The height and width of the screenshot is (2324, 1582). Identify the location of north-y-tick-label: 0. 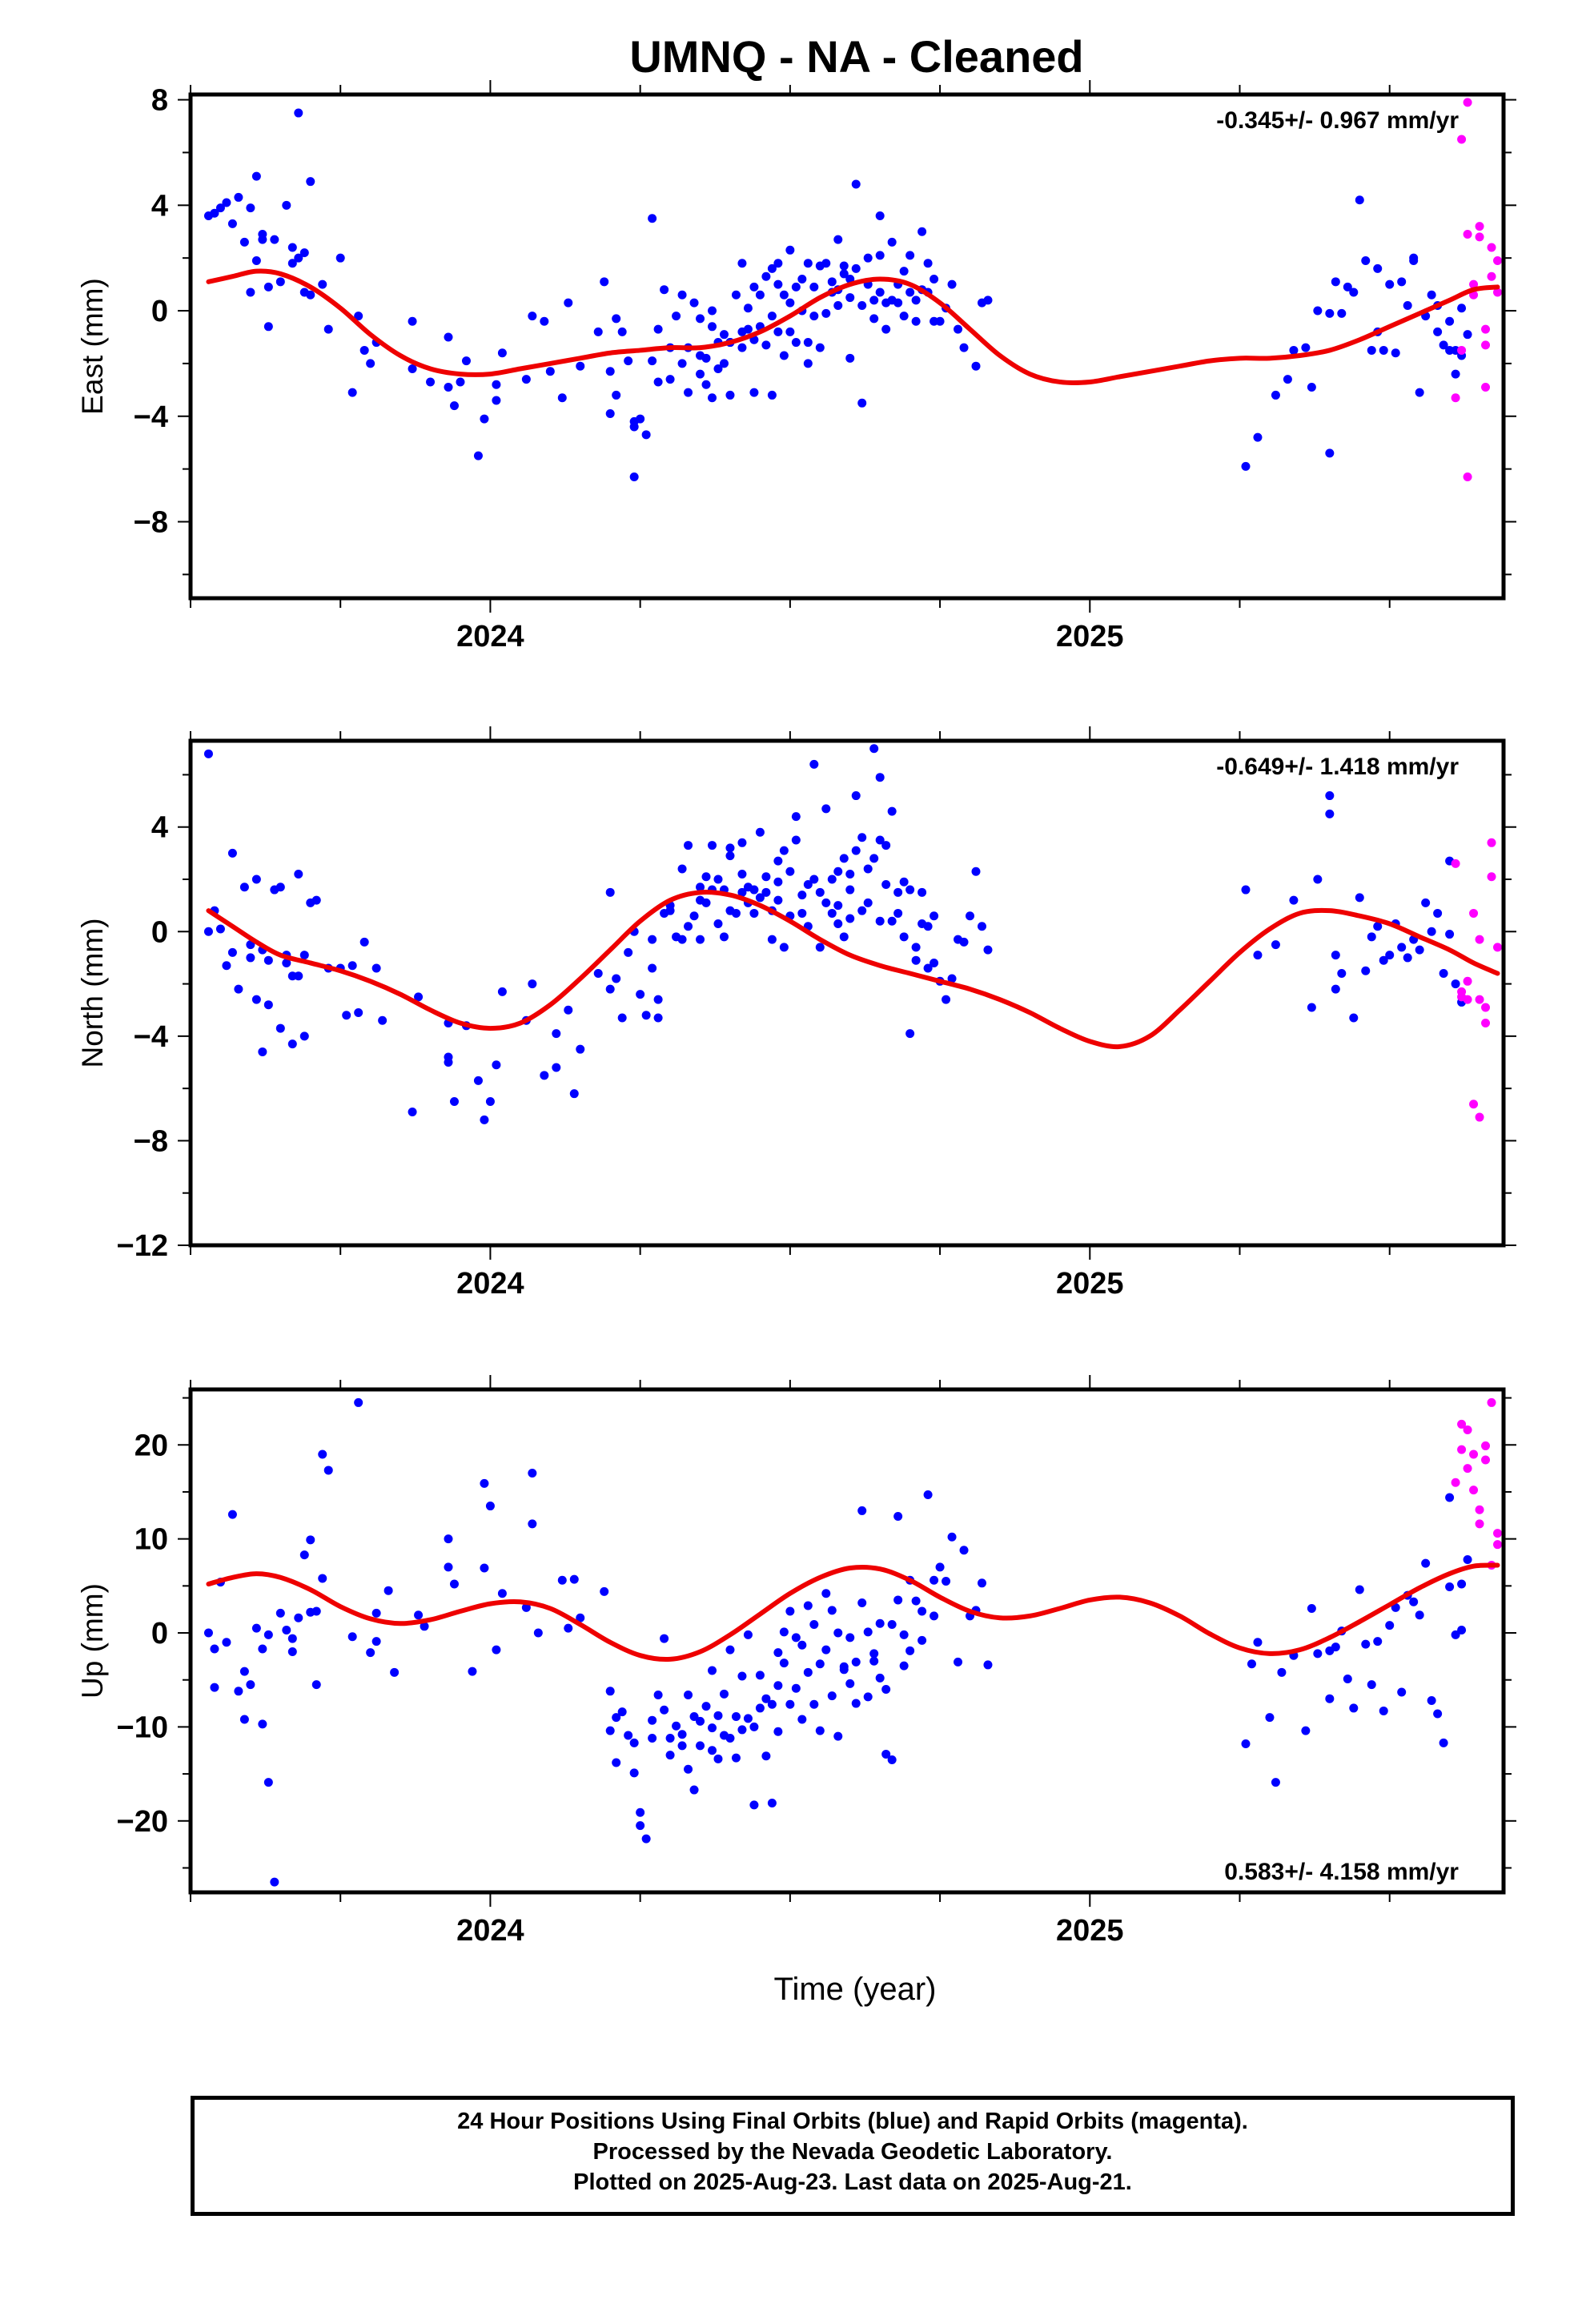
(159, 932).